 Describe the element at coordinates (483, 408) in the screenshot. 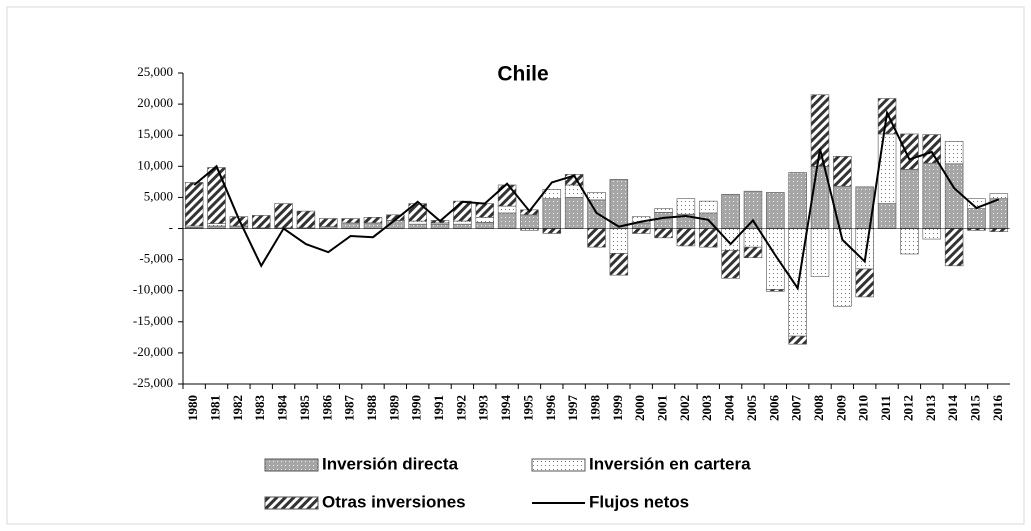

I see `x-tick-label: 1993` at that location.